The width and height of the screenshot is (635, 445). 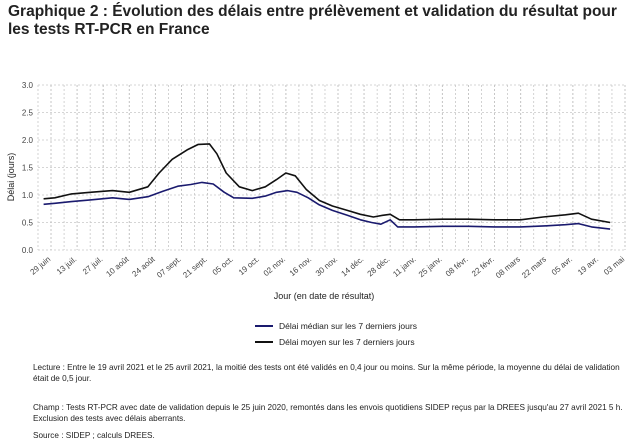 I want to click on x-tick-label: 28 déc., so click(x=379, y=267).